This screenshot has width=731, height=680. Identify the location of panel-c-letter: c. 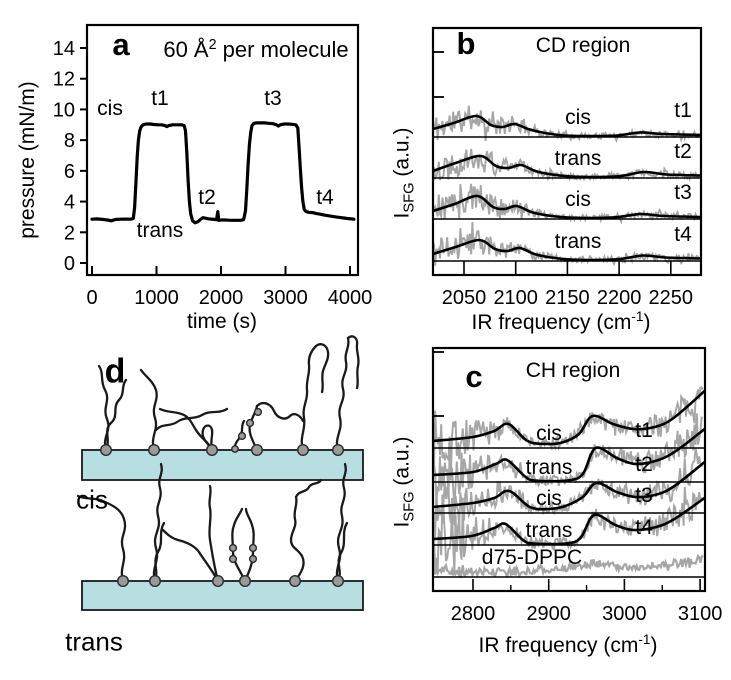
(474, 376).